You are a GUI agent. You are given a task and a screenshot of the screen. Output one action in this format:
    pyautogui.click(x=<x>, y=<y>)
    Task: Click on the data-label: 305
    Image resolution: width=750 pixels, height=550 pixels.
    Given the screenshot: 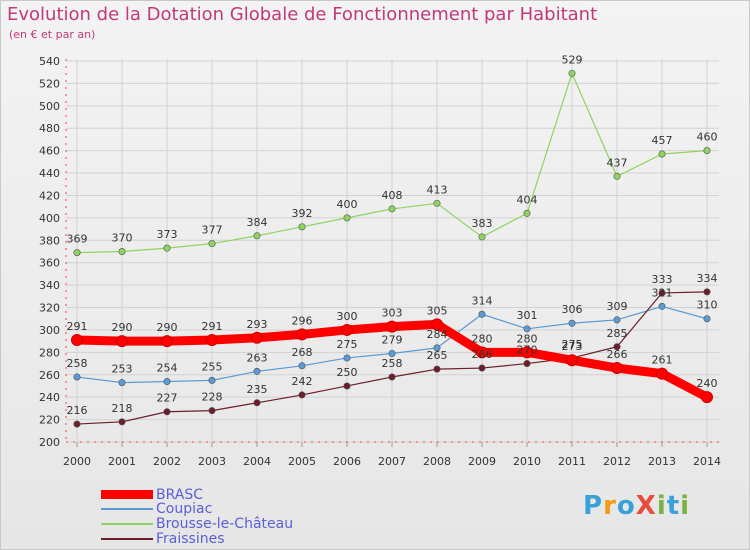 What is the action you would take?
    pyautogui.click(x=437, y=310)
    